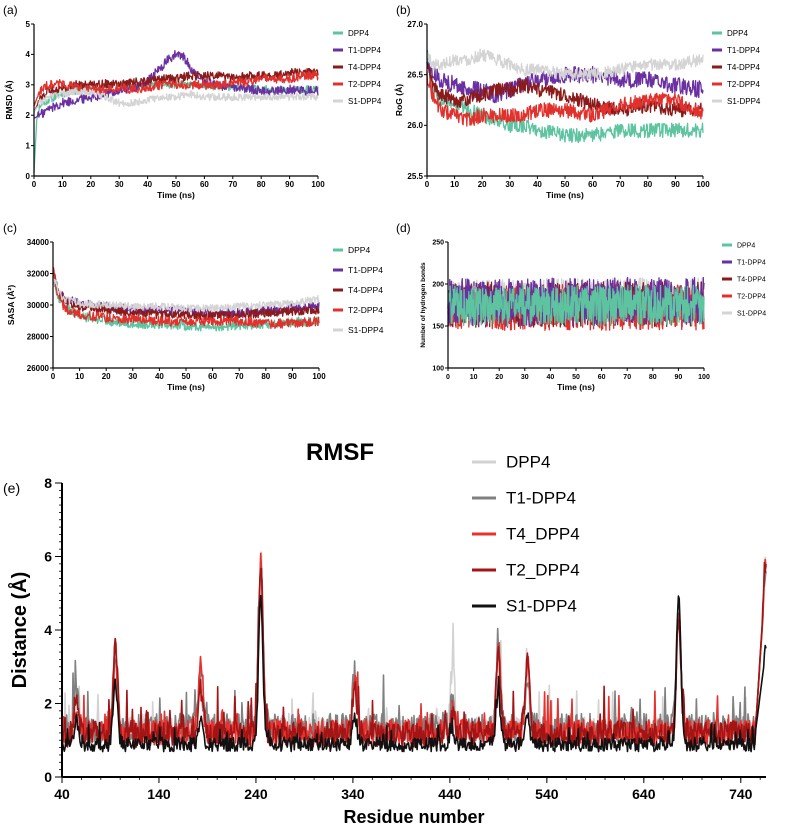 This screenshot has height=835, width=800. Describe the element at coordinates (19, 630) in the screenshot. I see `y-axis-label: Distance (Å)` at that location.